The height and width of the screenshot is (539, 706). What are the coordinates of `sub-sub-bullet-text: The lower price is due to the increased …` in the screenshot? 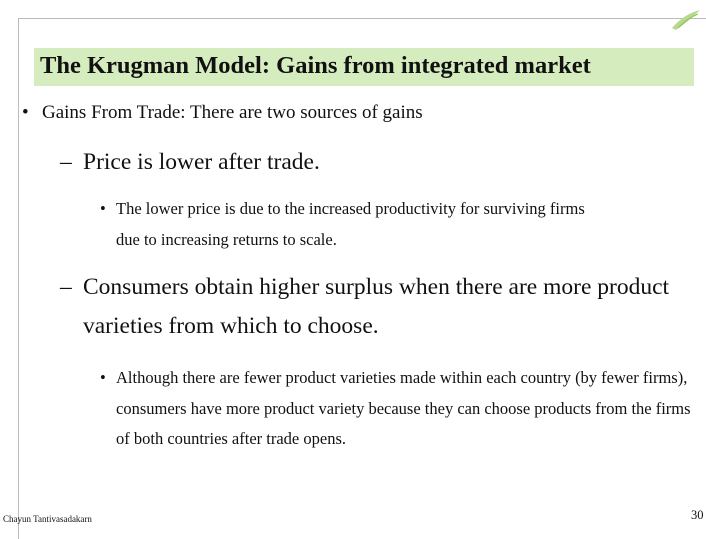 It's located at (350, 224).